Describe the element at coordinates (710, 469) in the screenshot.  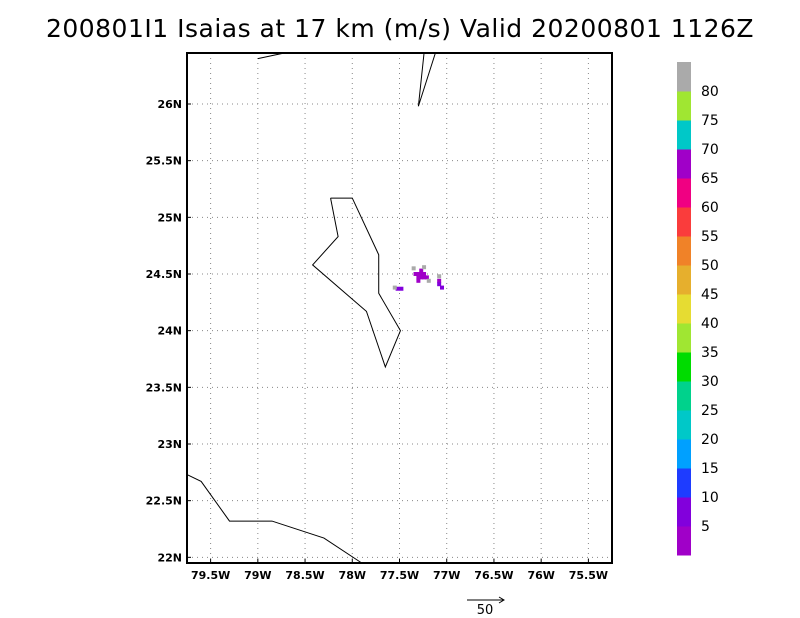
I see `colorbar-label: 15` at that location.